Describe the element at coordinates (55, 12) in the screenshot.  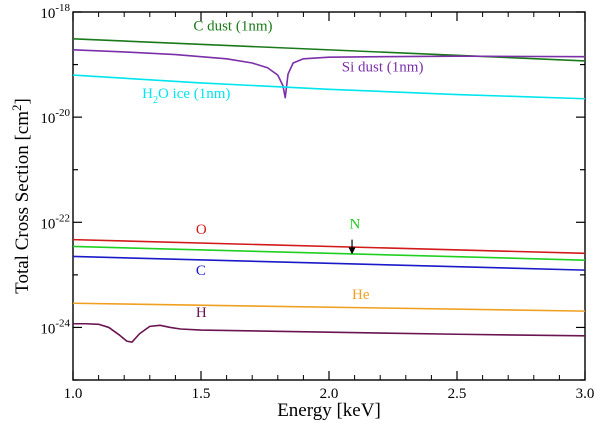
I see `y-tick-label: 10-18` at that location.